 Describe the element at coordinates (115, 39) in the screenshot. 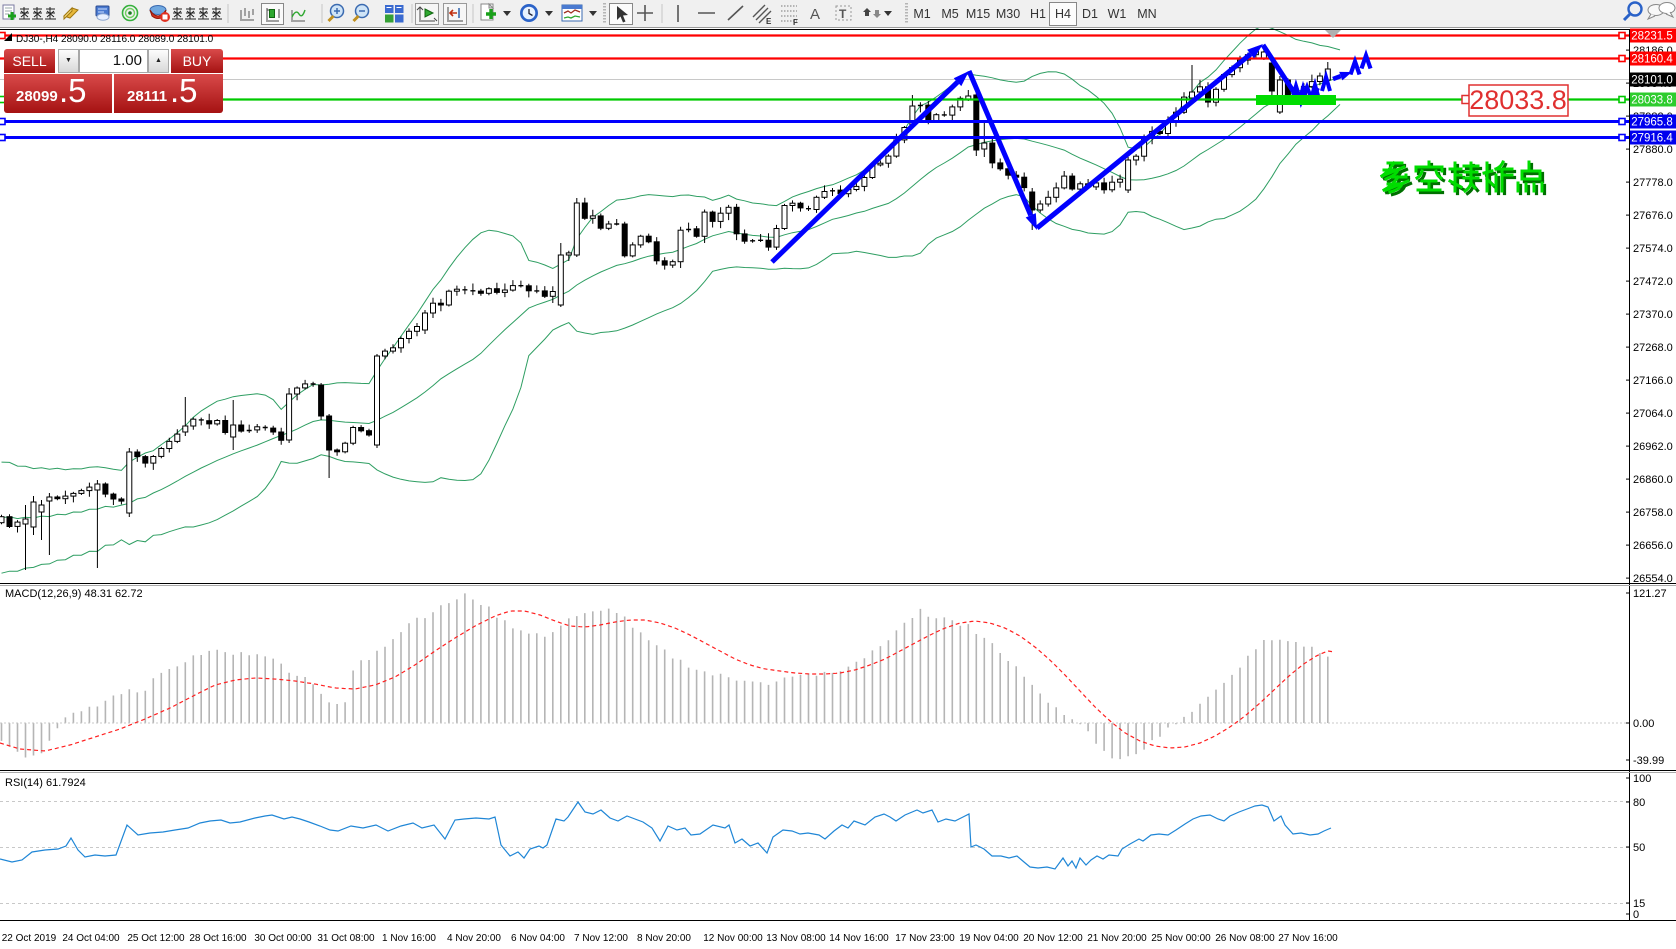

I see `svg-text:DJ30-,H4 28090.0 28116.0 2808: DJ30-,H4 28090.0 28116.0 28089.0 28101.0` at that location.